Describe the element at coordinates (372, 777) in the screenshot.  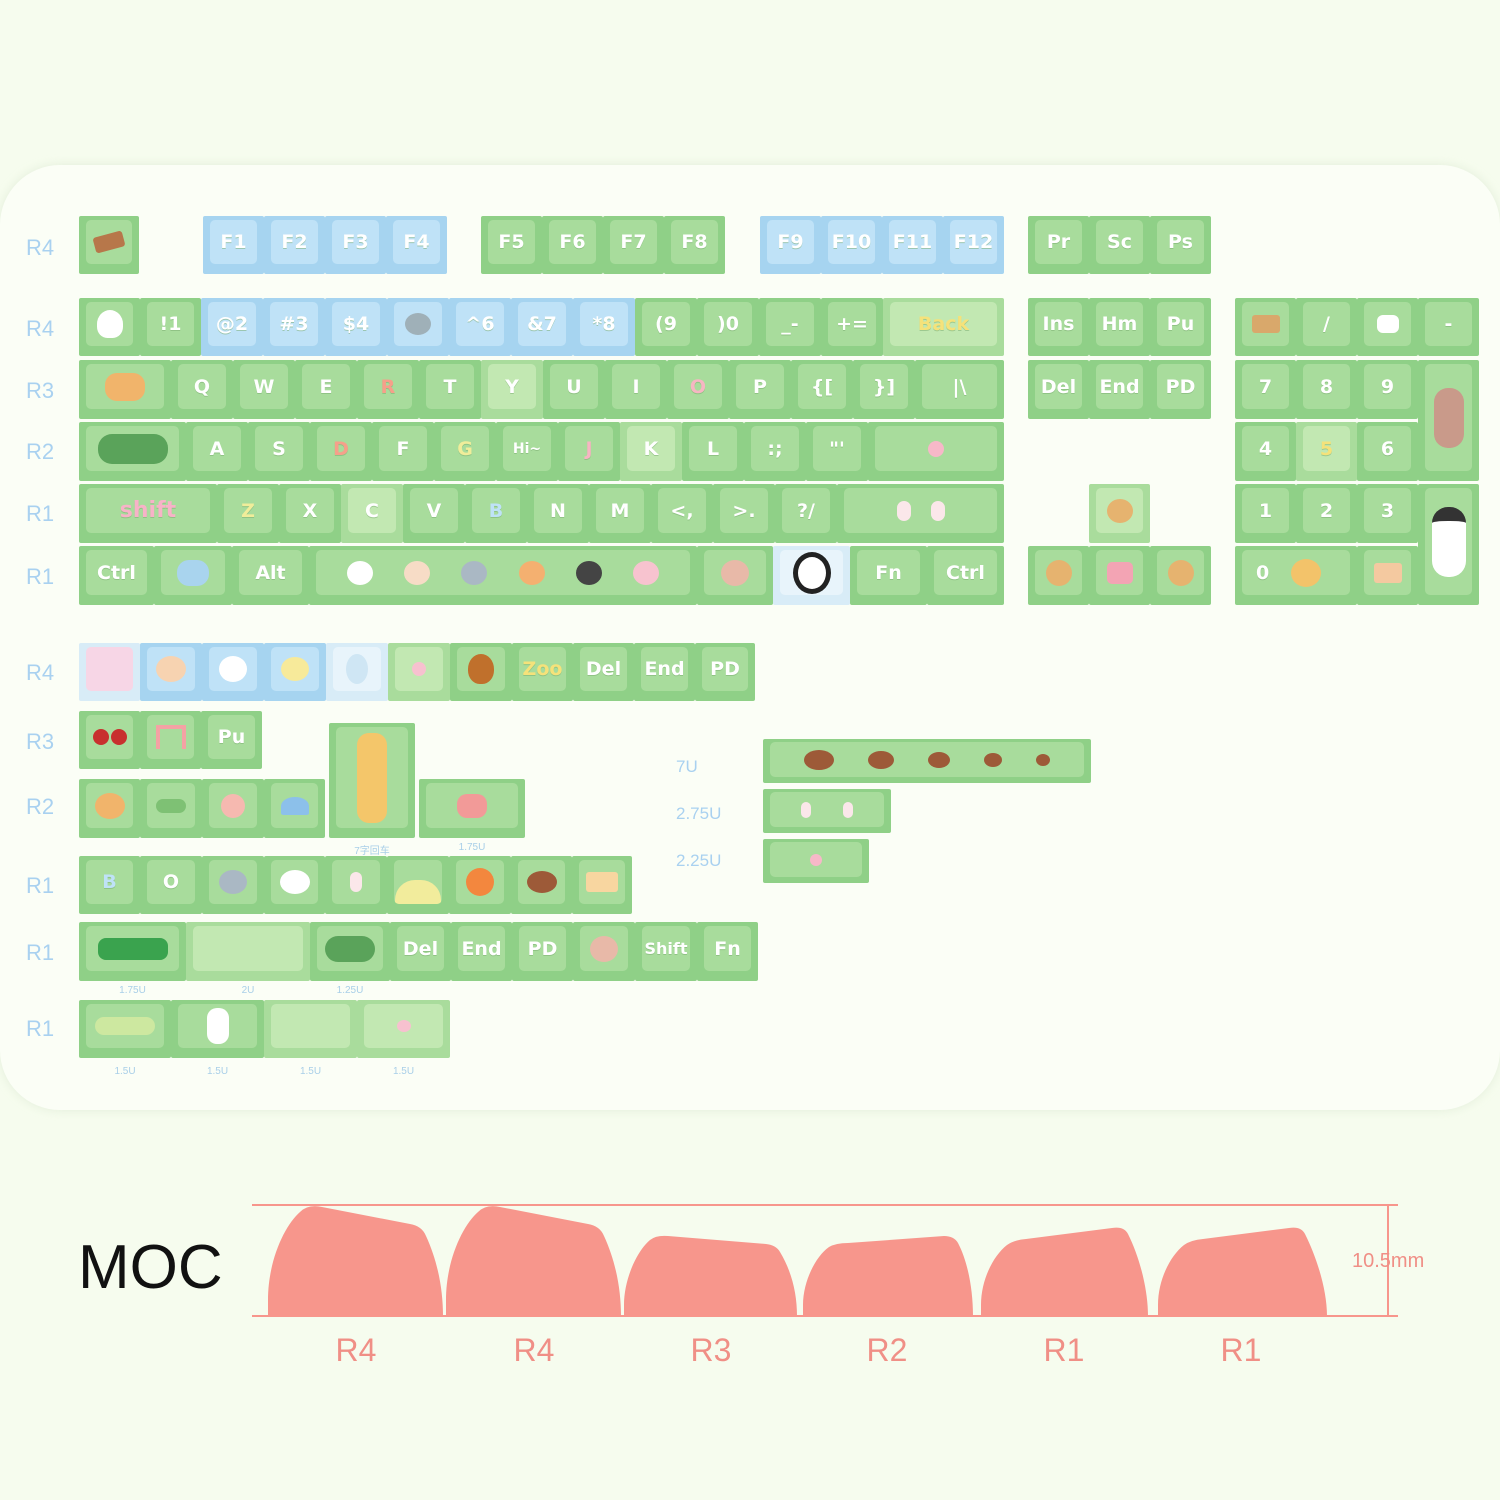
I see `giraffe-icon` at that location.